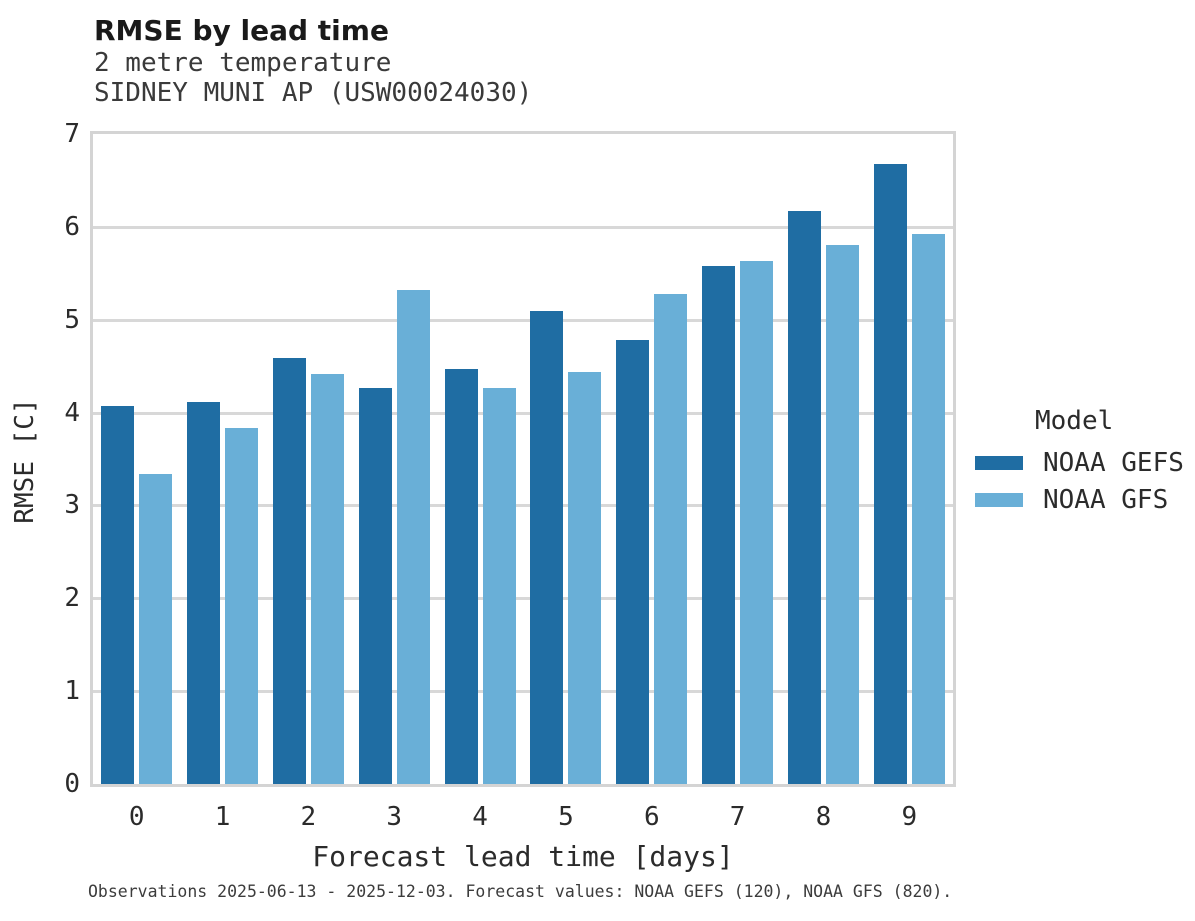 The width and height of the screenshot is (1195, 921). Describe the element at coordinates (313, 93) in the screenshot. I see `chart-subtitle-station: SIDNEY MUNI AP (USW00024030)` at that location.